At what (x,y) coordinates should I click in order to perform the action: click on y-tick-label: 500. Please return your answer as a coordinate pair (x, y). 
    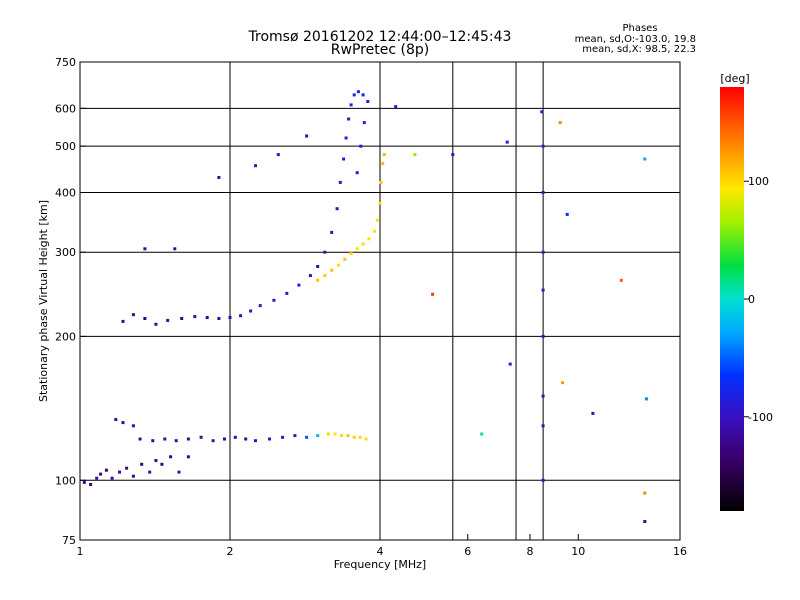
    Looking at the image, I should click on (65, 146).